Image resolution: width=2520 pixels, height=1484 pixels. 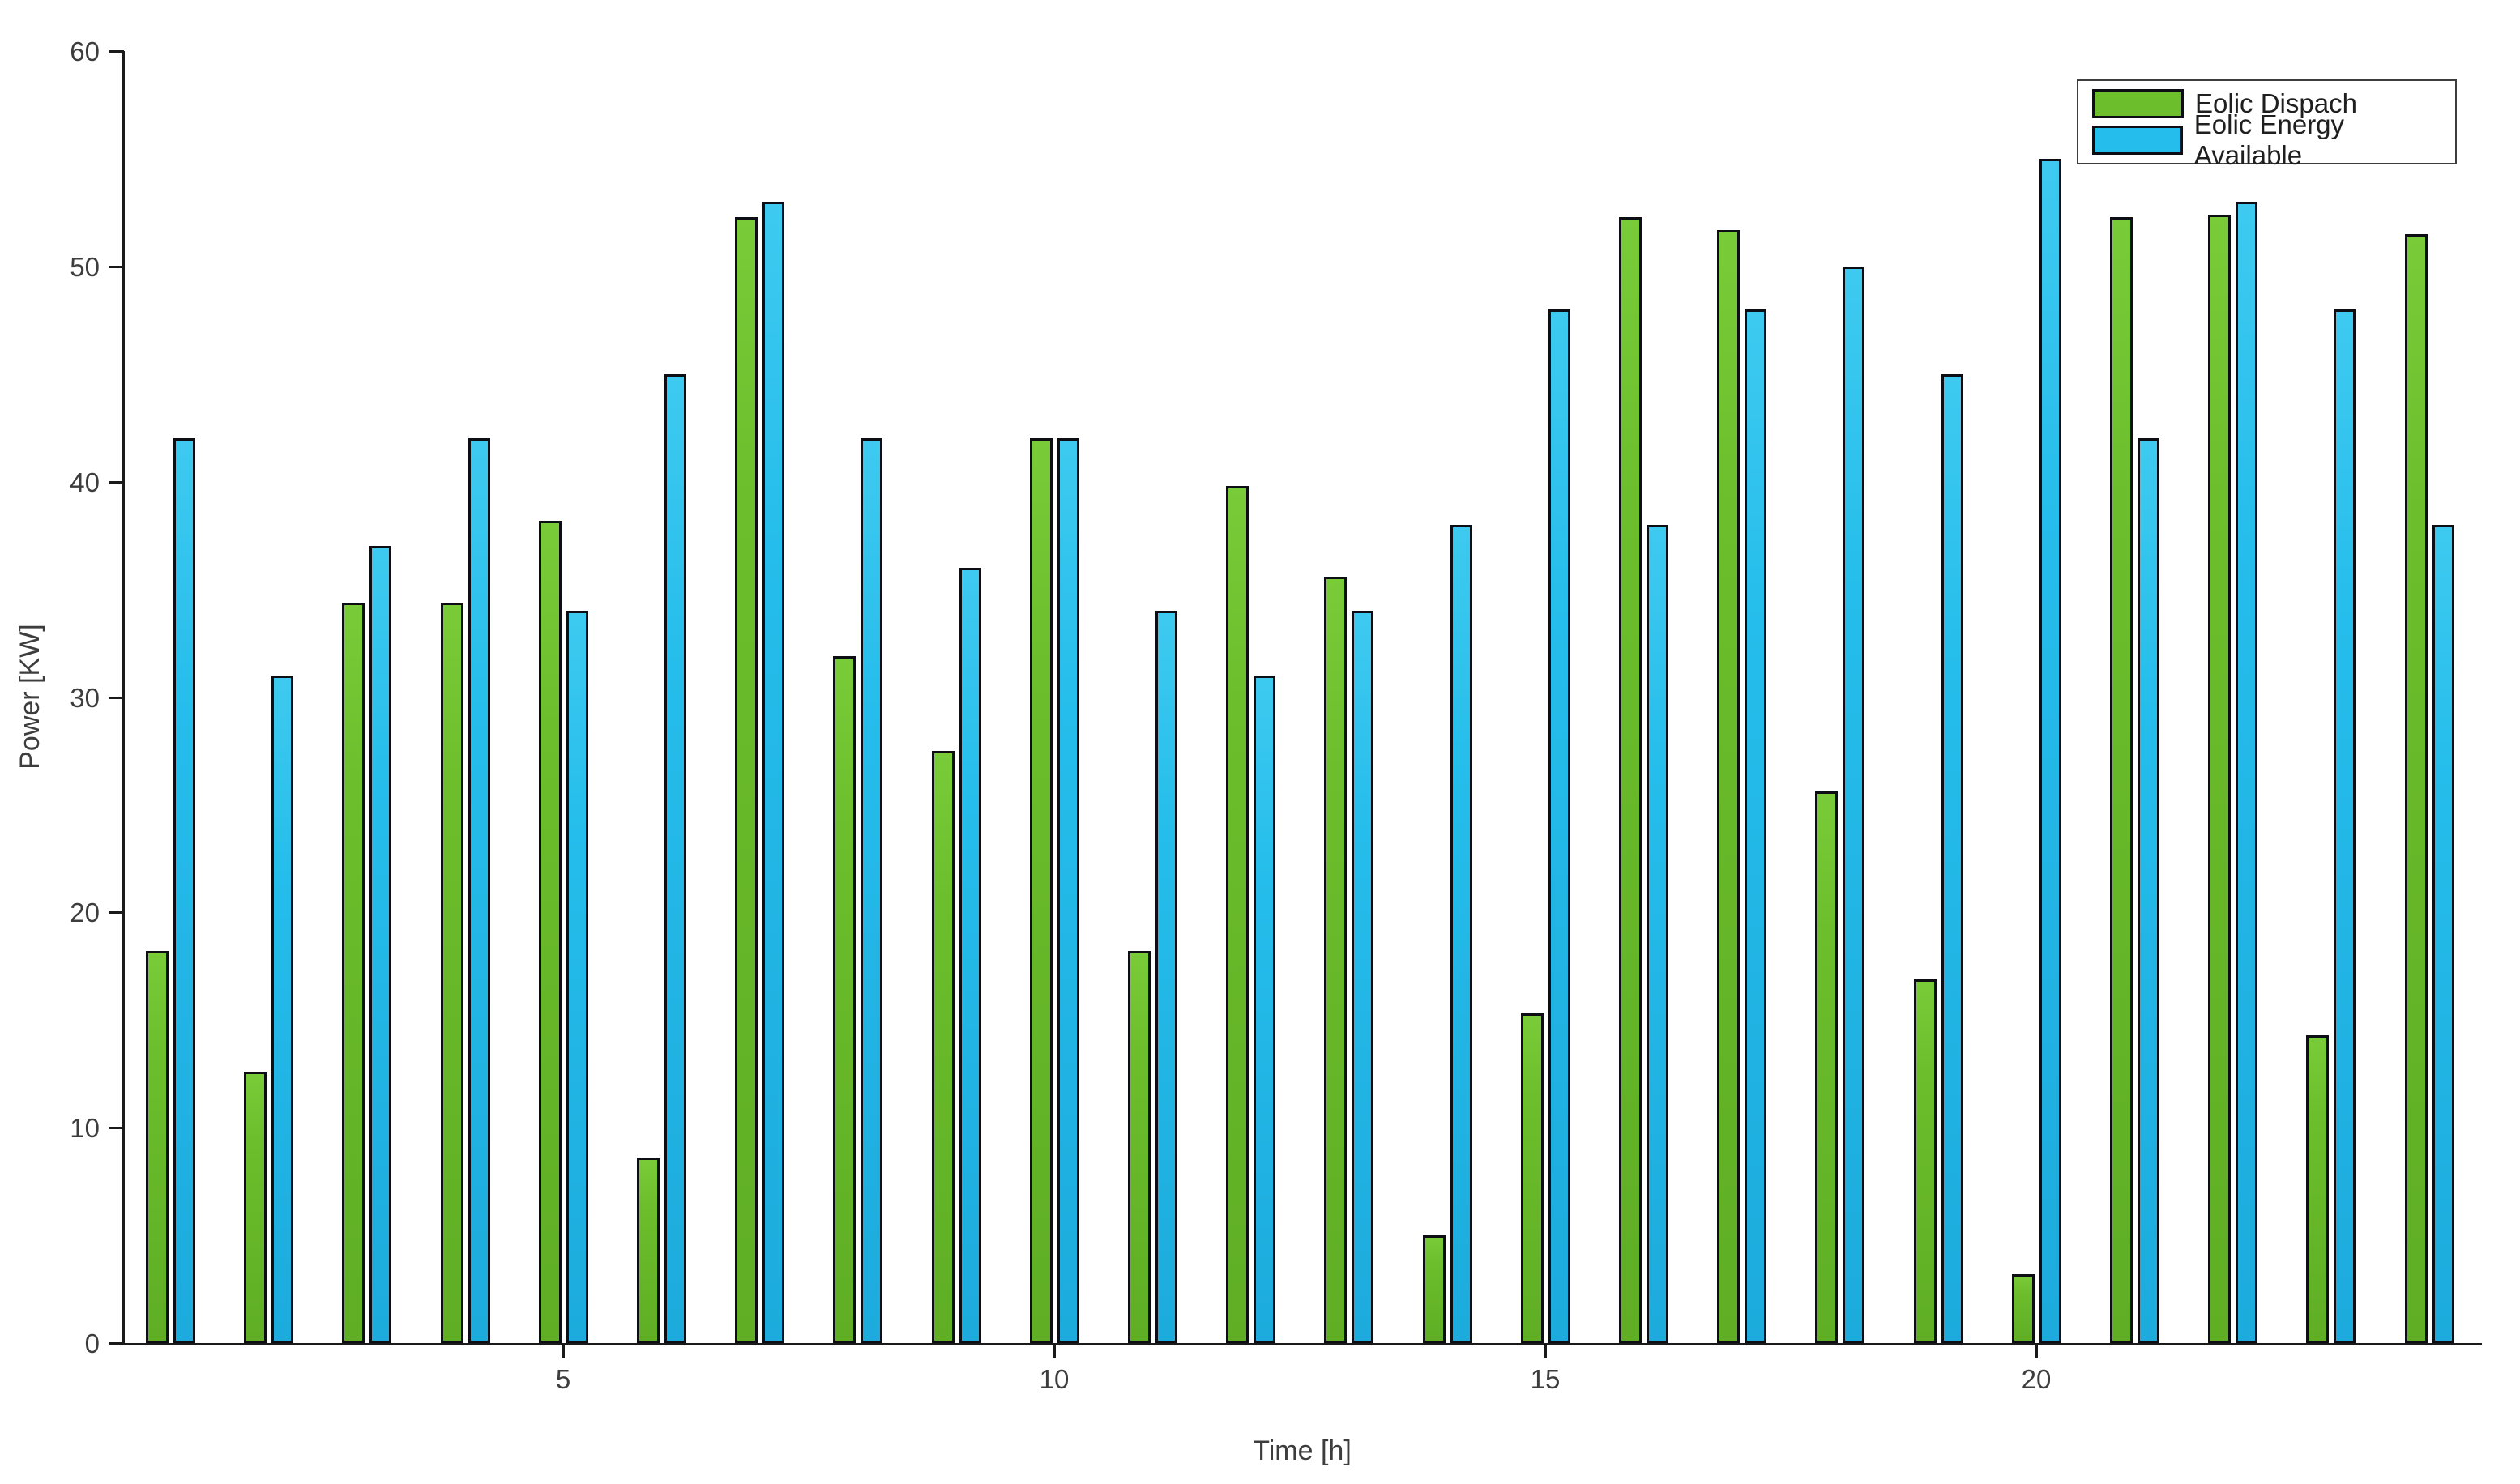 I want to click on bar-available-h11, so click(x=1166, y=977).